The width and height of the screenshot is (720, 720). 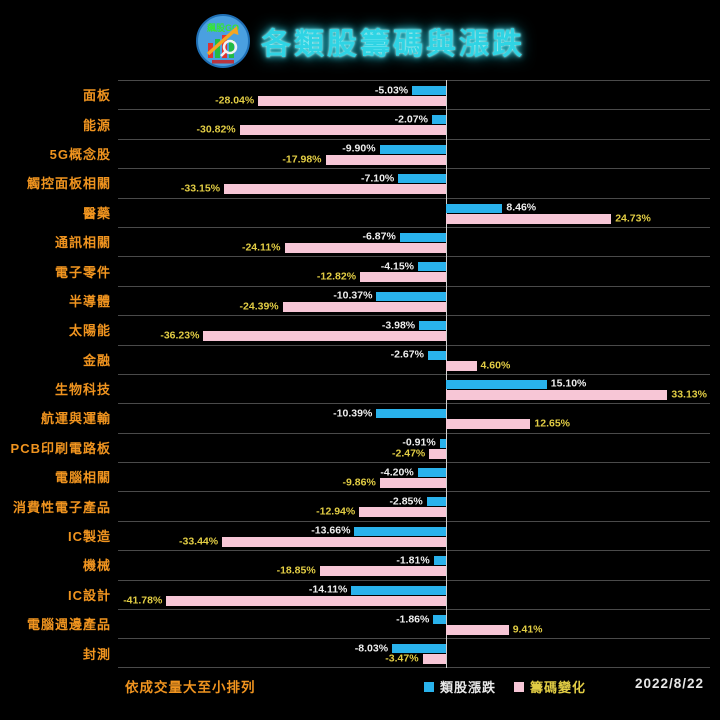 I want to click on gain-bar-track: -13.66%, so click(x=414, y=530).